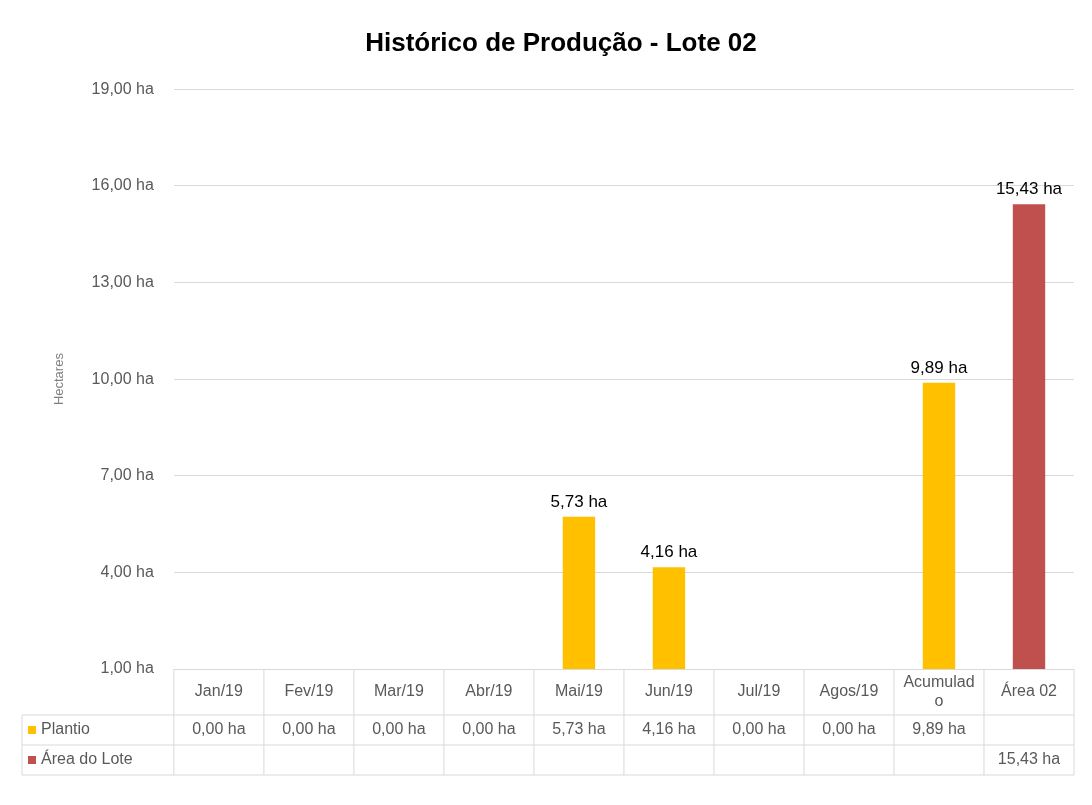 The height and width of the screenshot is (805, 1092). What do you see at coordinates (122, 281) in the screenshot?
I see `y-tick-label: 13,00 ha` at bounding box center [122, 281].